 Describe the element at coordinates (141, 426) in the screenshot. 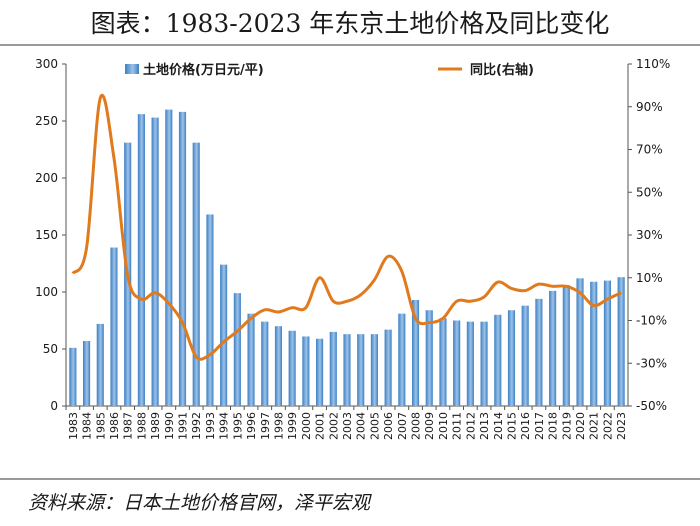

I see `x-tick-label: 1988` at that location.